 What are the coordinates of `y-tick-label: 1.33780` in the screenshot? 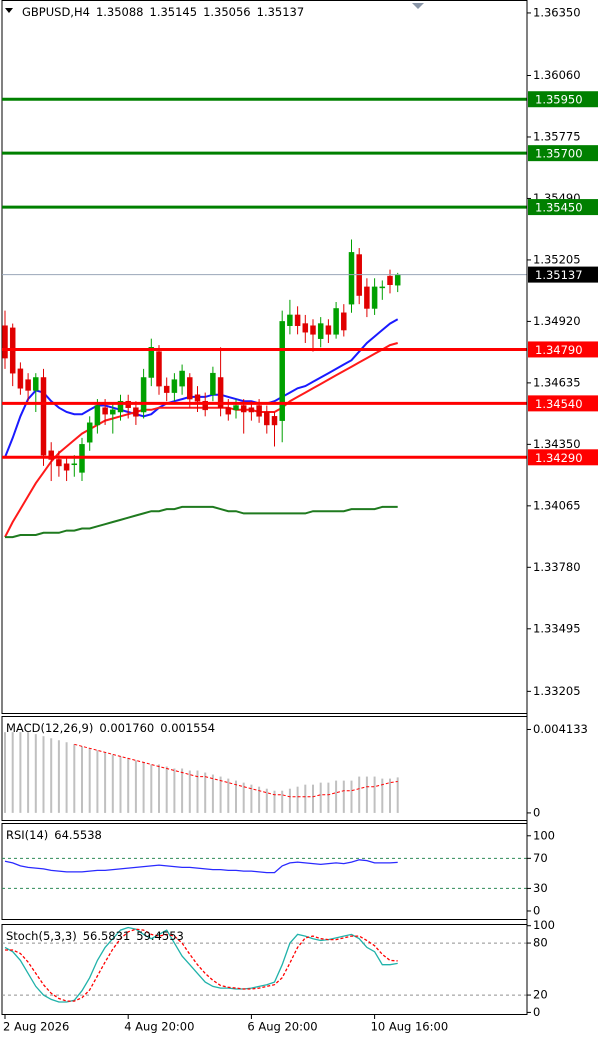 It's located at (557, 567).